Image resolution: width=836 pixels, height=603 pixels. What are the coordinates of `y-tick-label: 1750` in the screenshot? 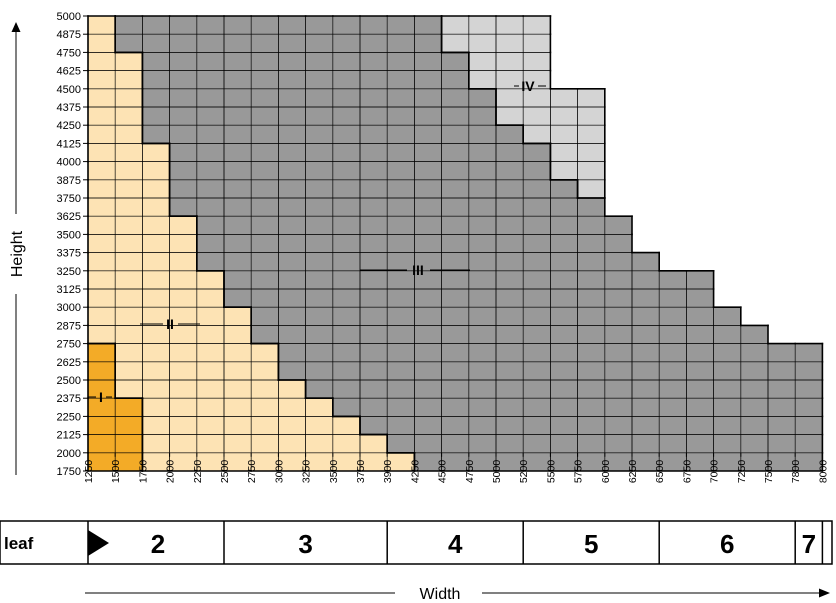 It's located at (69, 472).